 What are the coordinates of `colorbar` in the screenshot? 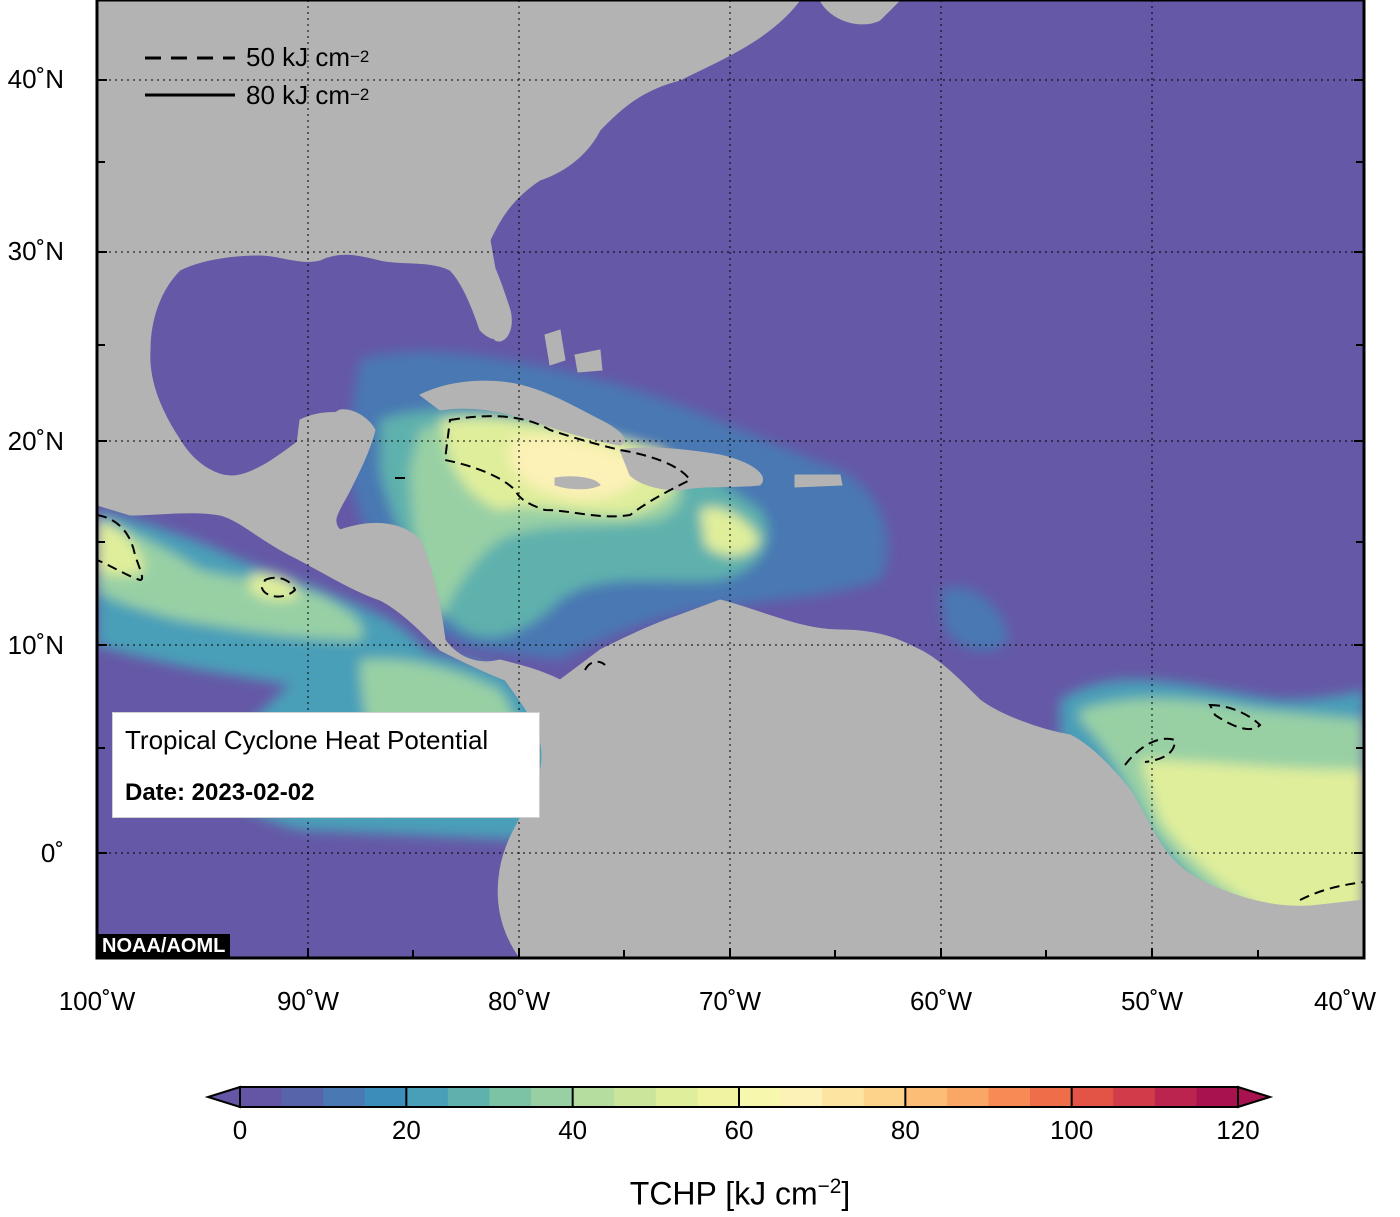 It's located at (739, 1097).